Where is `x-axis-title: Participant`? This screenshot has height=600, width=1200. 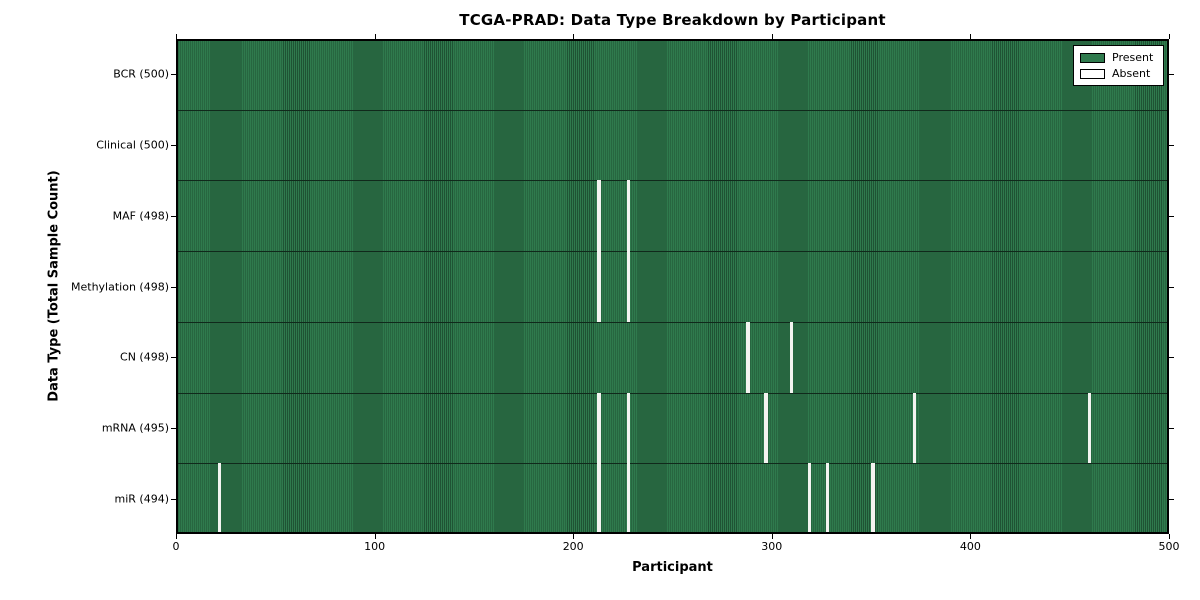 x-axis-title: Participant is located at coordinates (672, 567).